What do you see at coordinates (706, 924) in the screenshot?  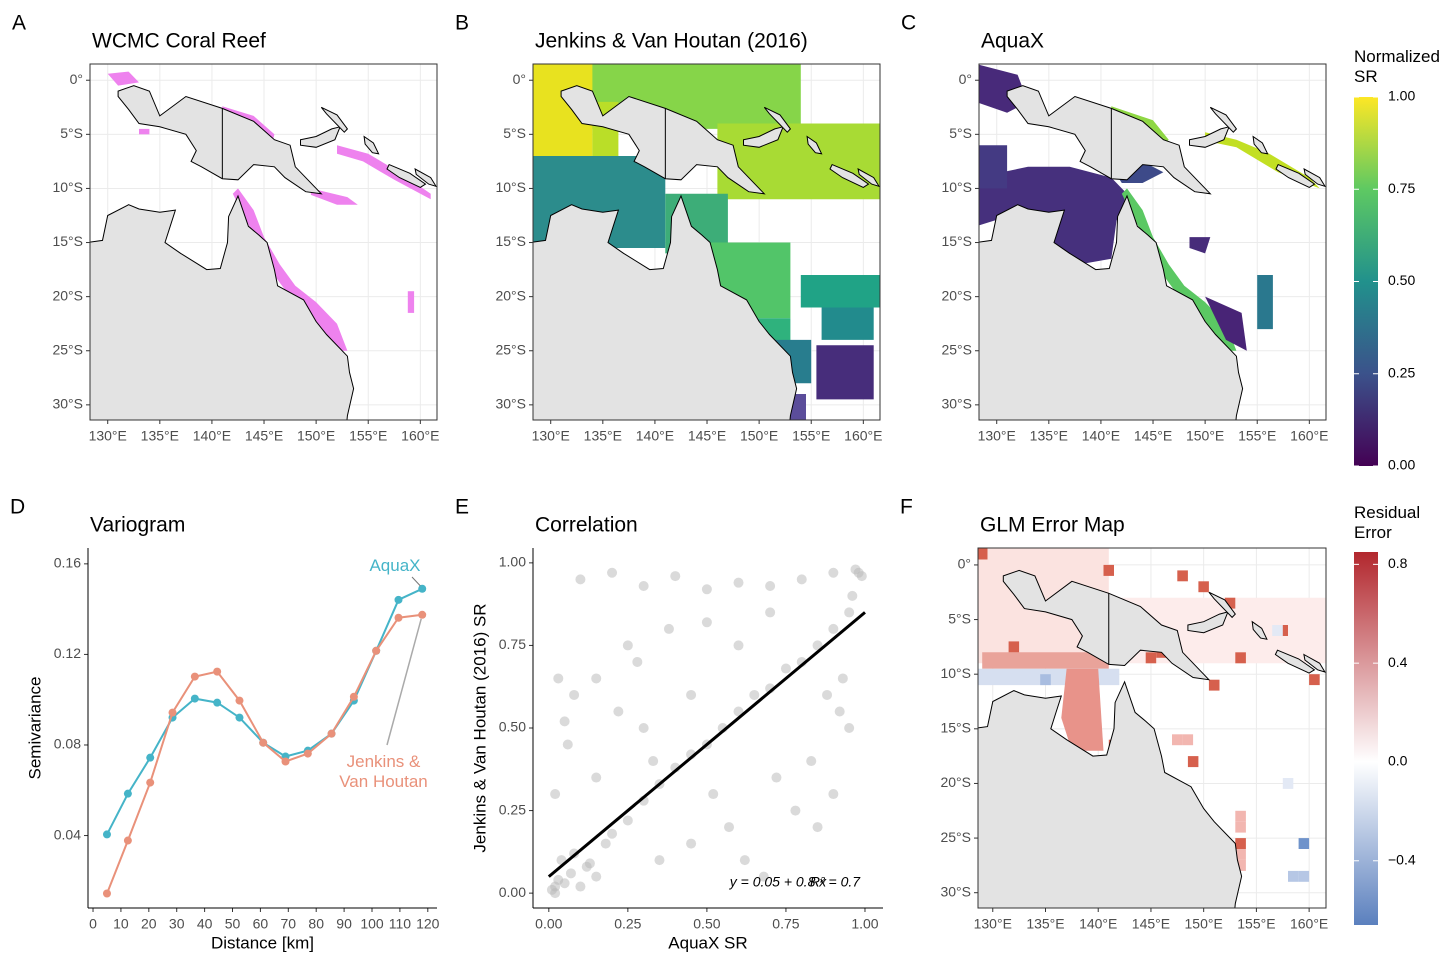 I see `x-tick-label: 0.50` at bounding box center [706, 924].